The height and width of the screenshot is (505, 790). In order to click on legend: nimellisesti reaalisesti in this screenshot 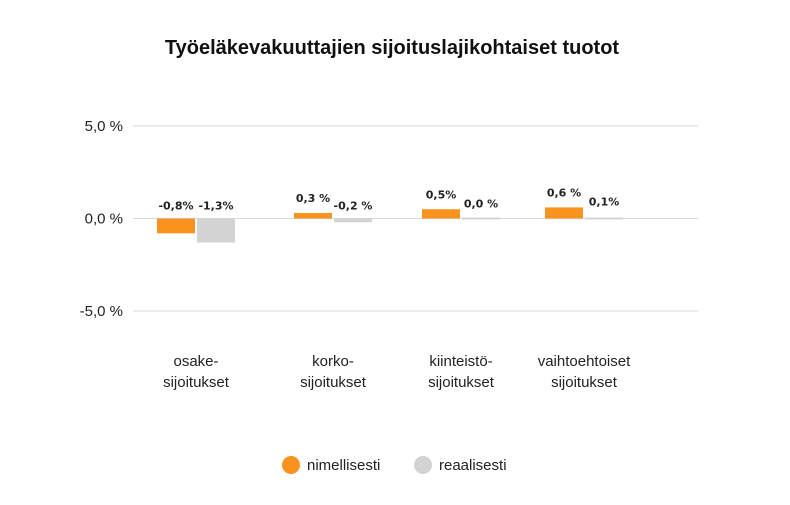, I will do `click(394, 465)`.